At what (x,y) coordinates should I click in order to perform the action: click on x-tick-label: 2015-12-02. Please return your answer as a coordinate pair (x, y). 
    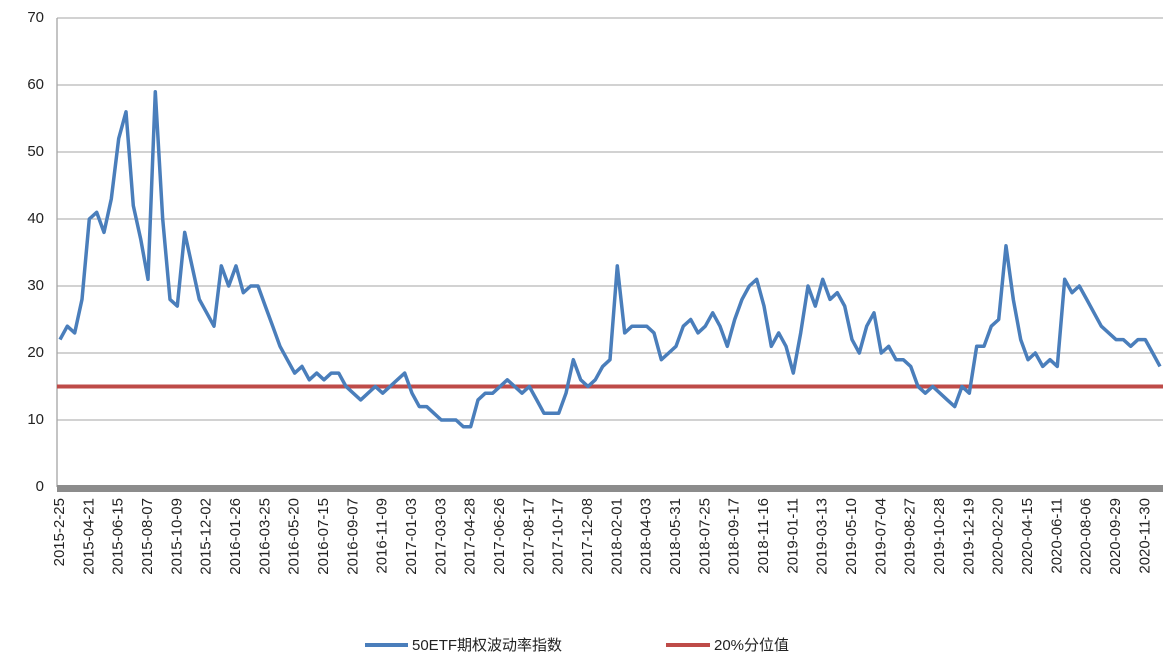
    Looking at the image, I should click on (206, 536).